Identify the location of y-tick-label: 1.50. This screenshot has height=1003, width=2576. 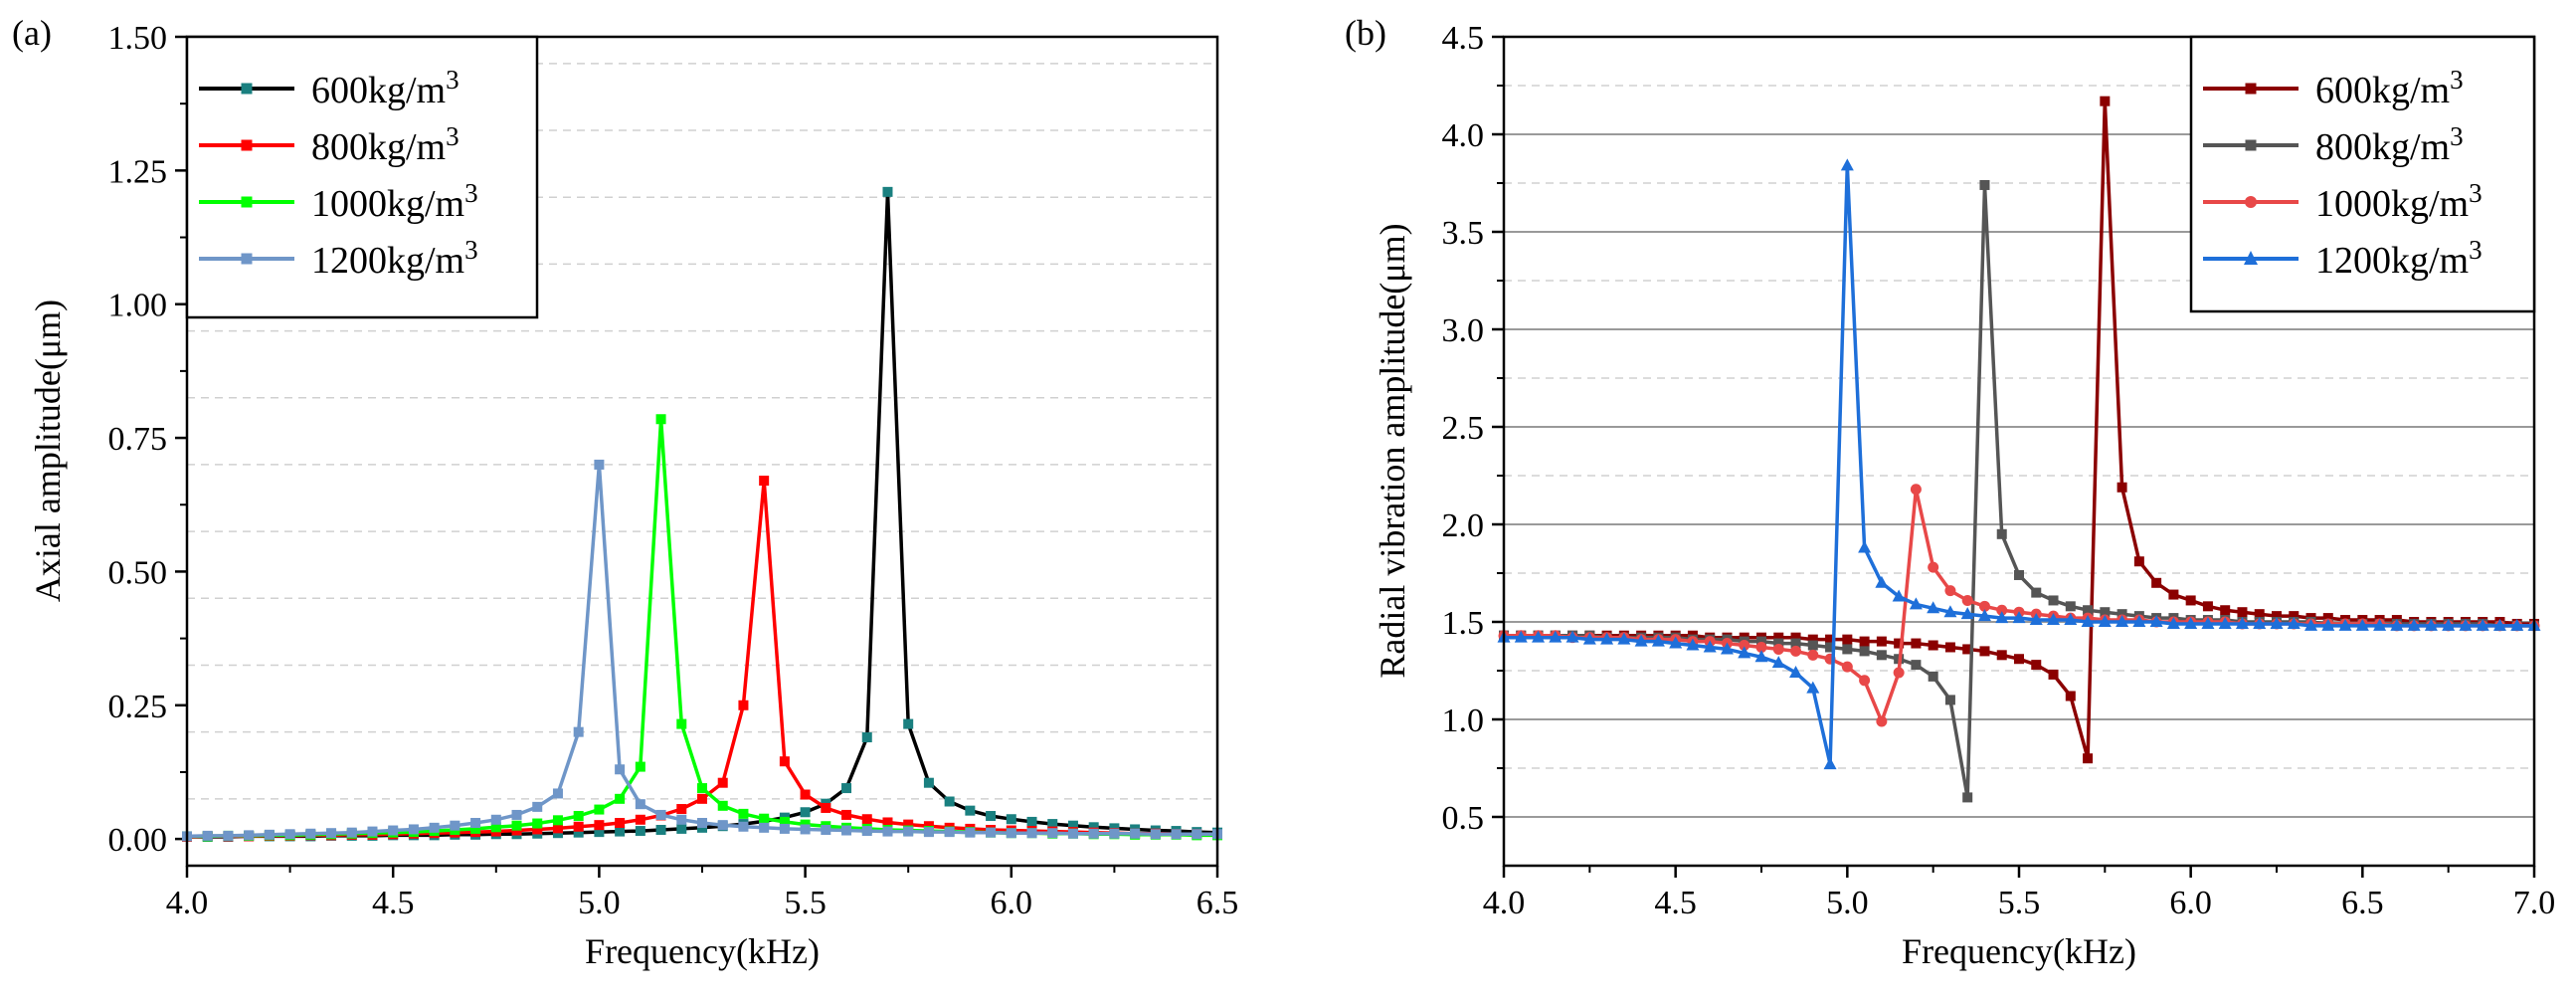
(138, 38).